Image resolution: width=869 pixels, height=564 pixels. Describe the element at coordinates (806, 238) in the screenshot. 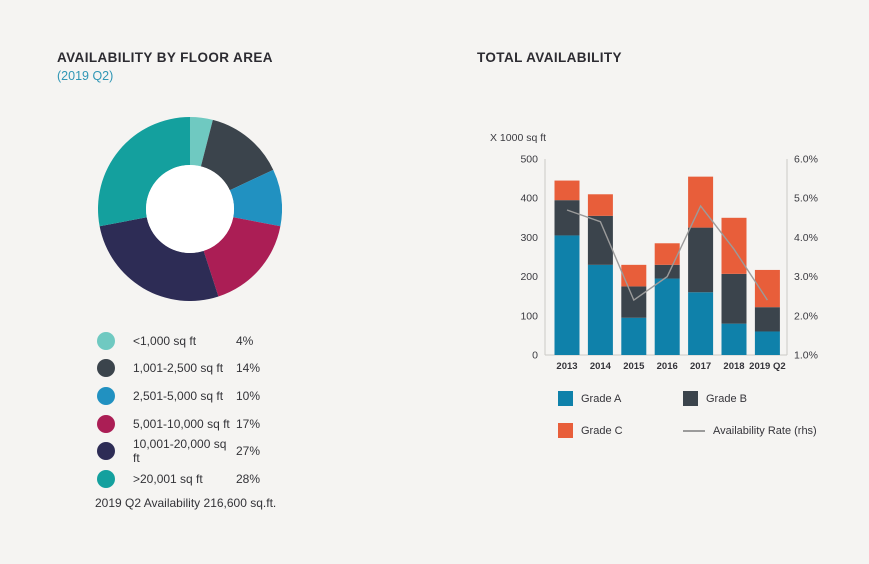

I see `right-axis-tick-label: 4.0%` at that location.